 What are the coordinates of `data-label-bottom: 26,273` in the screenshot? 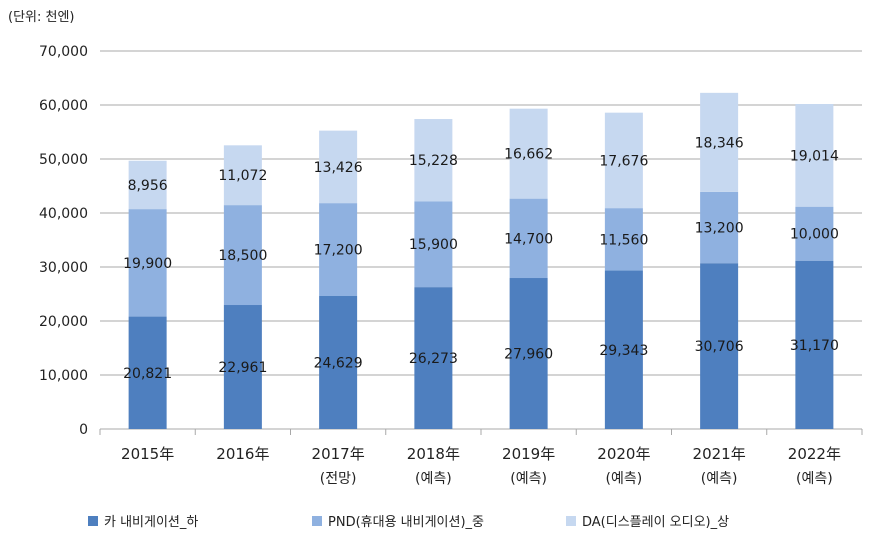 It's located at (433, 359).